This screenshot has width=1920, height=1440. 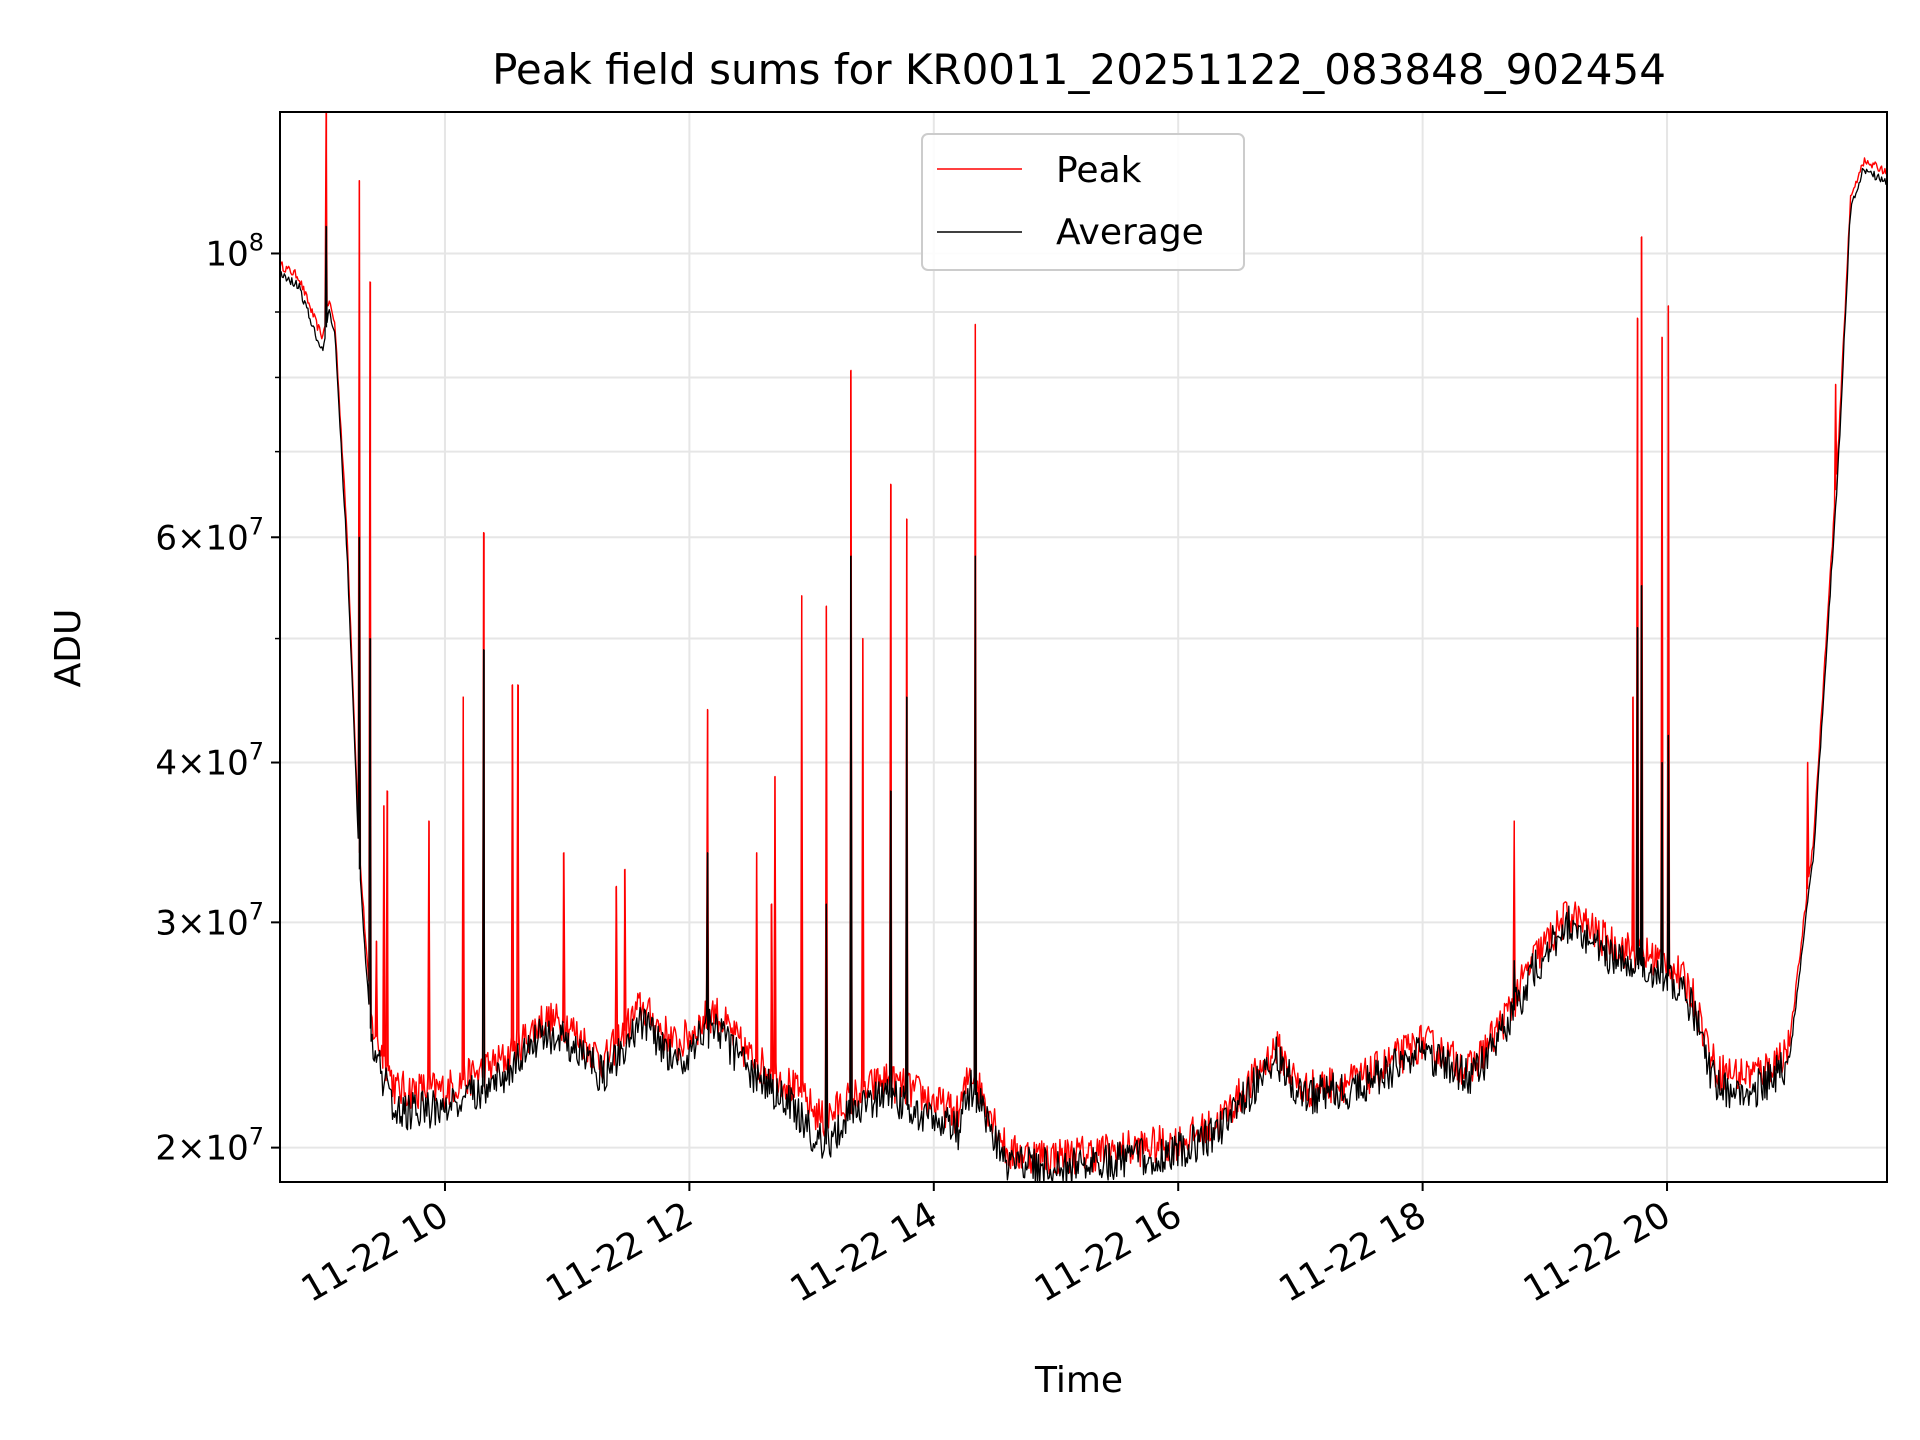 I want to click on legend-peak-label: Peak, so click(x=1099, y=170).